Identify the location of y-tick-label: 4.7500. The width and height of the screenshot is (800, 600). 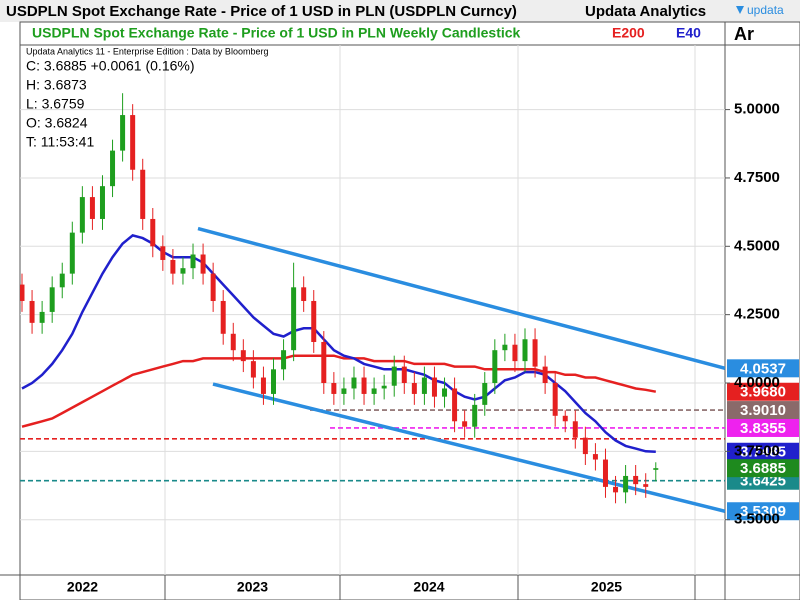
(757, 177).